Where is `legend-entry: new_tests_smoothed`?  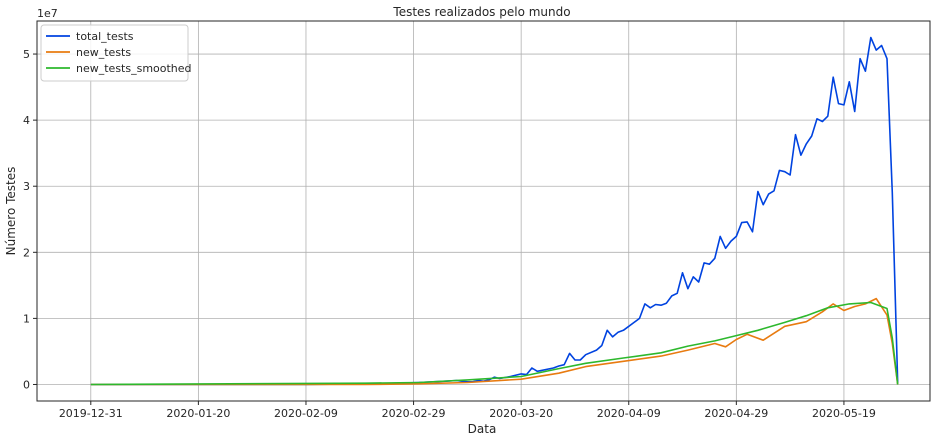
legend-entry: new_tests_smoothed is located at coordinates (134, 68).